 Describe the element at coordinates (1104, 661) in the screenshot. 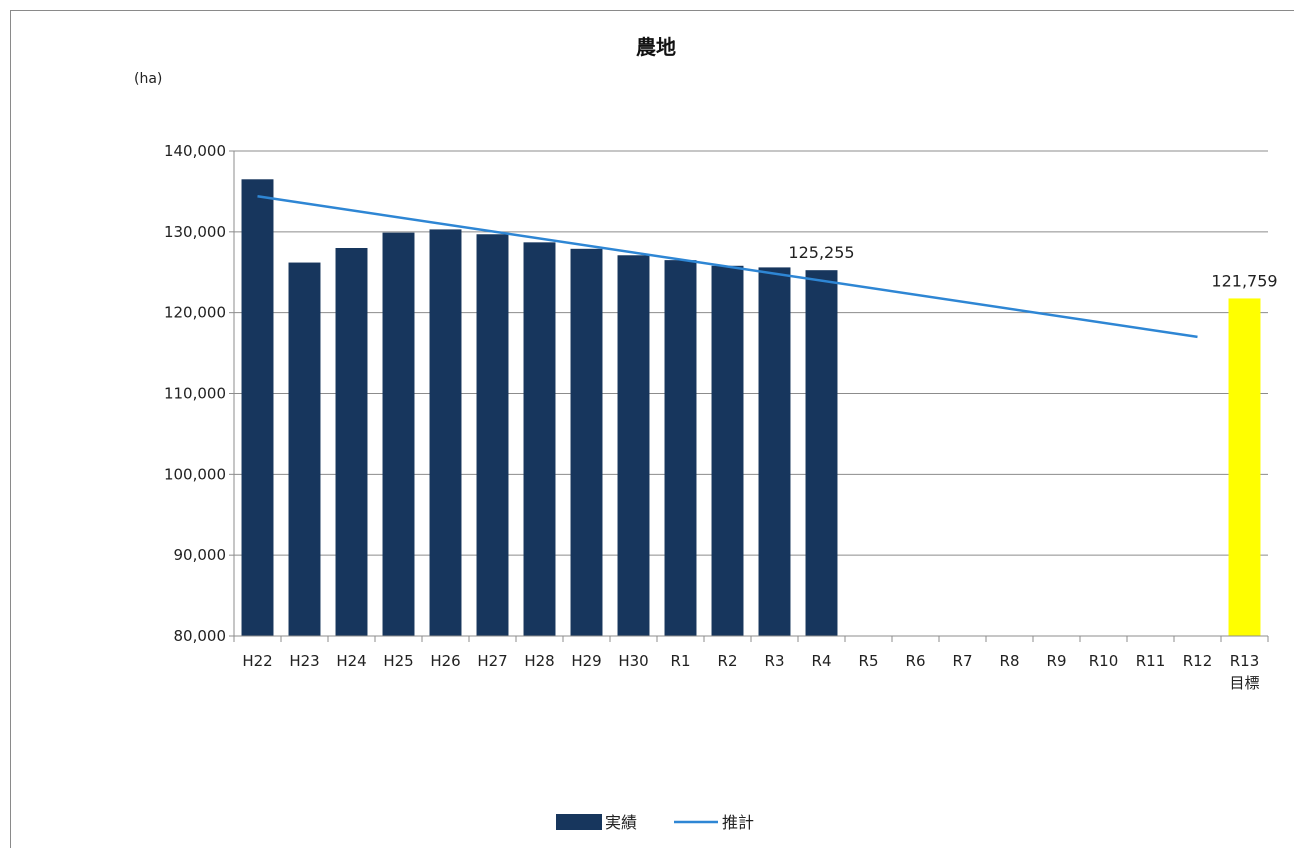

I see `x-tick-label: R10` at that location.